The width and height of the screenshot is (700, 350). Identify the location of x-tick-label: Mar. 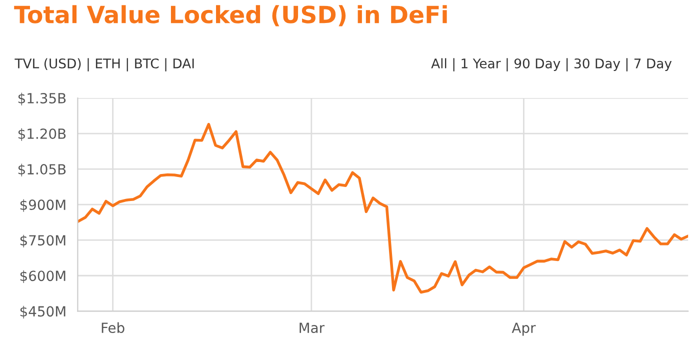
(312, 328).